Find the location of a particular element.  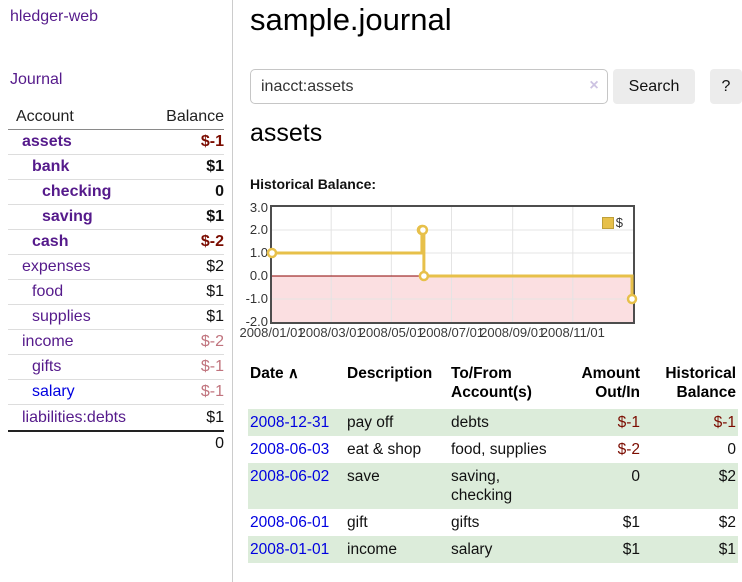

account-row: food $1 is located at coordinates (116, 292).